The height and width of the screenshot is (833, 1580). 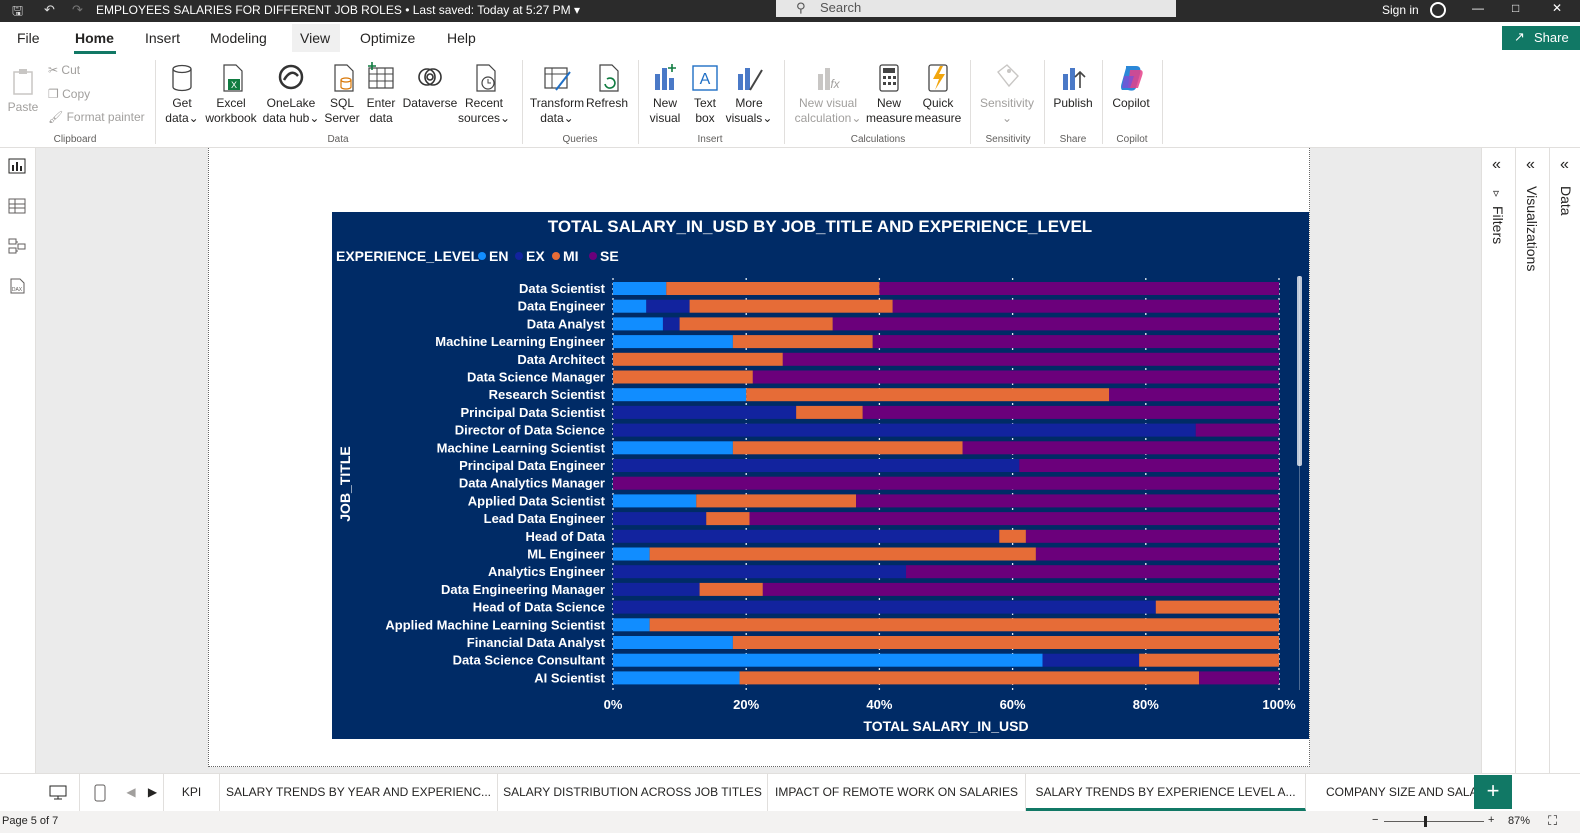 What do you see at coordinates (1299, 371) in the screenshot?
I see `chart-scrollbar` at bounding box center [1299, 371].